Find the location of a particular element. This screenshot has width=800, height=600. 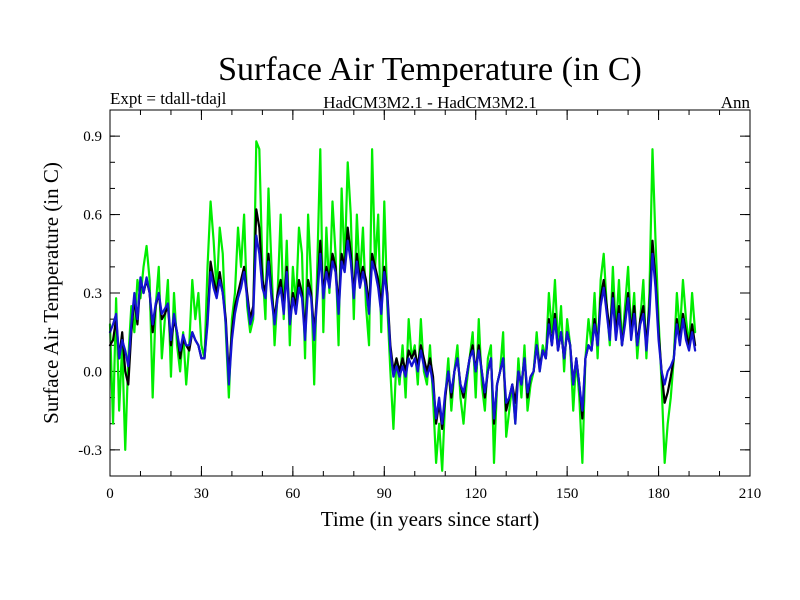

y-tick-label: 0.6 is located at coordinates (92, 216).